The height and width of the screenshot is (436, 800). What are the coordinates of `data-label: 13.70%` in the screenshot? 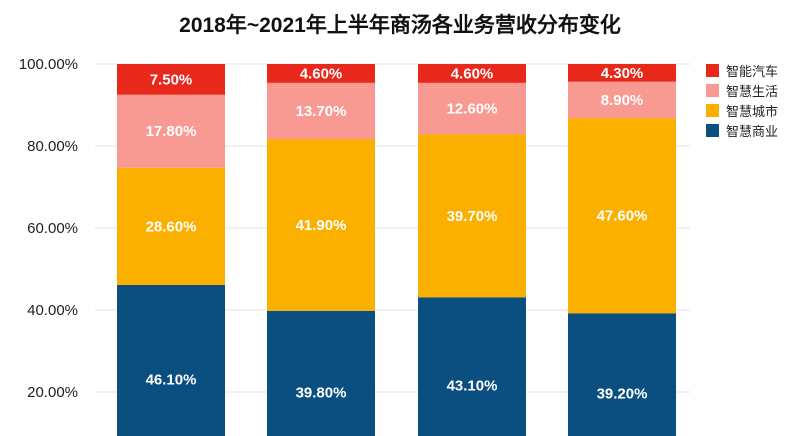 It's located at (321, 111).